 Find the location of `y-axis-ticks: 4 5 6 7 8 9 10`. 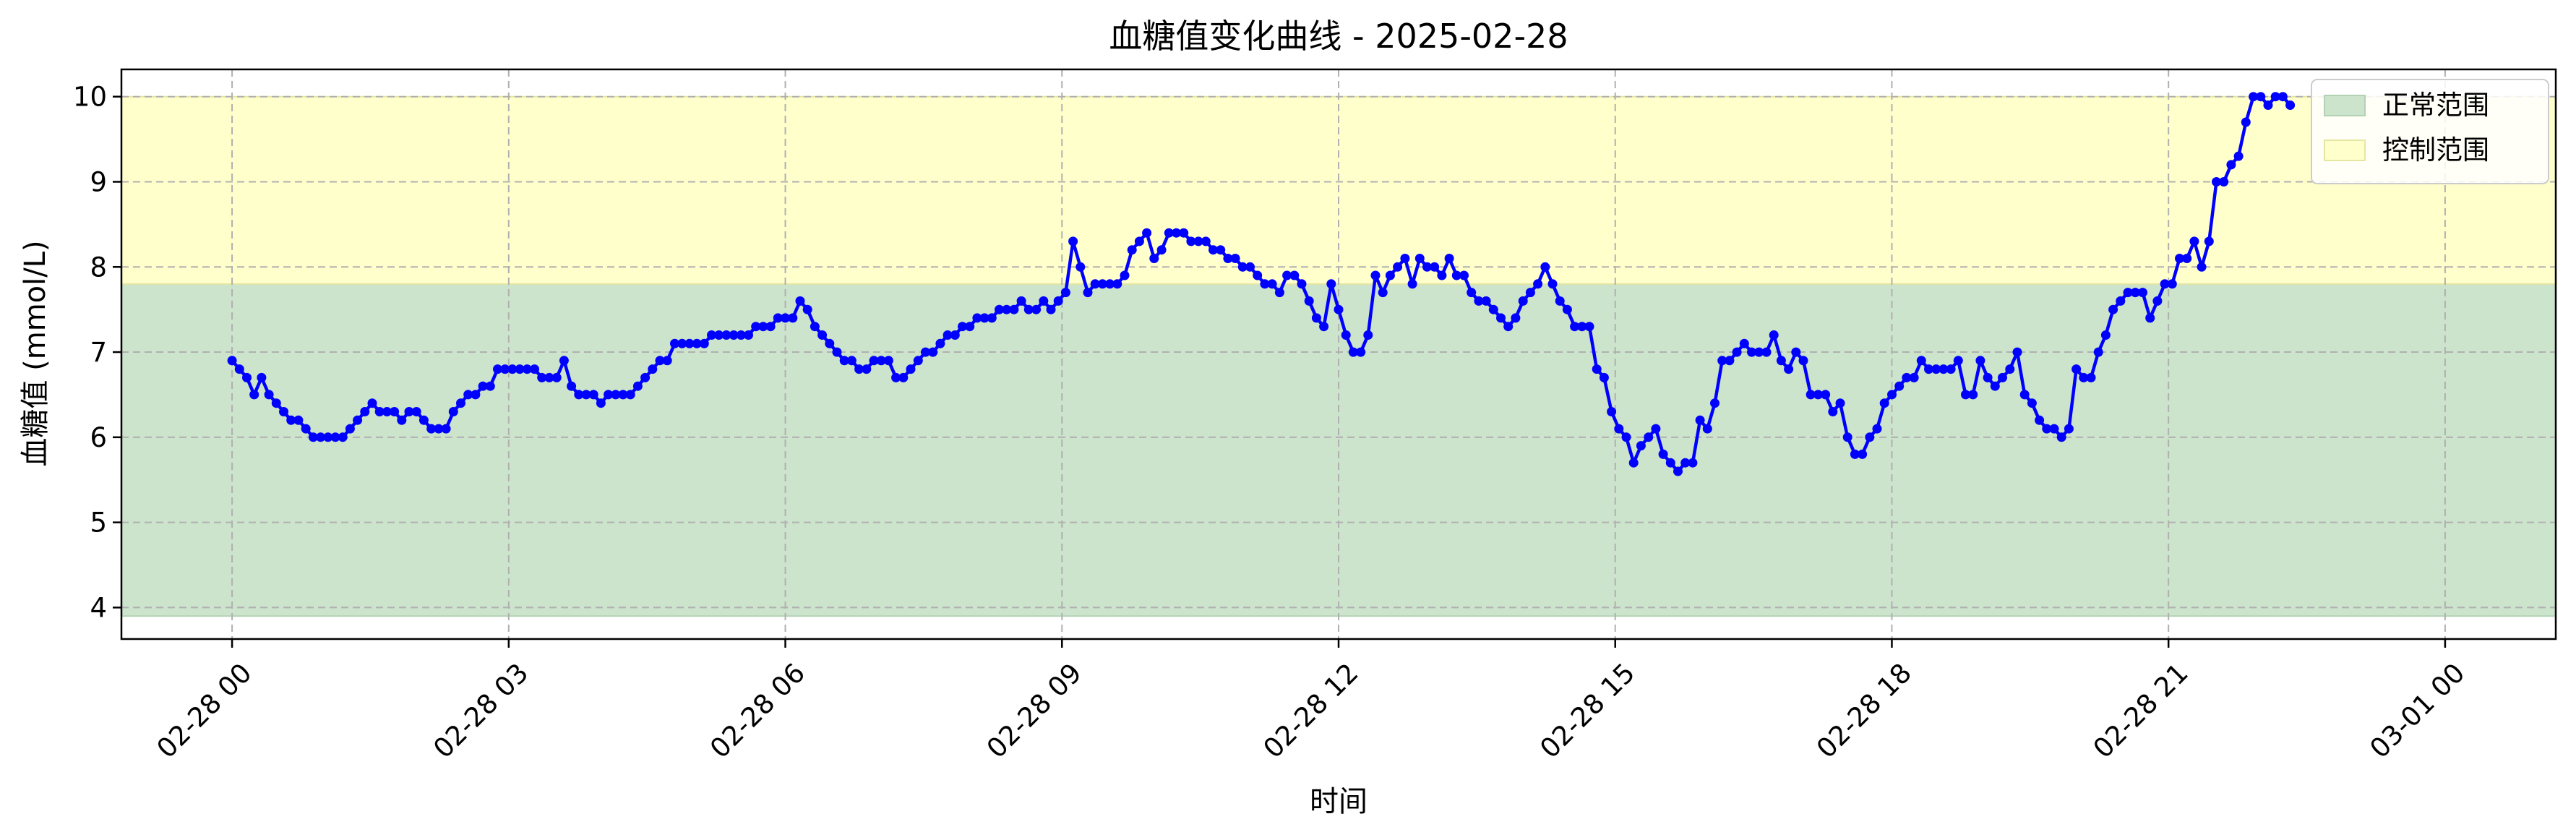

y-axis-ticks: 4 5 6 7 8 9 10 is located at coordinates (97, 352).